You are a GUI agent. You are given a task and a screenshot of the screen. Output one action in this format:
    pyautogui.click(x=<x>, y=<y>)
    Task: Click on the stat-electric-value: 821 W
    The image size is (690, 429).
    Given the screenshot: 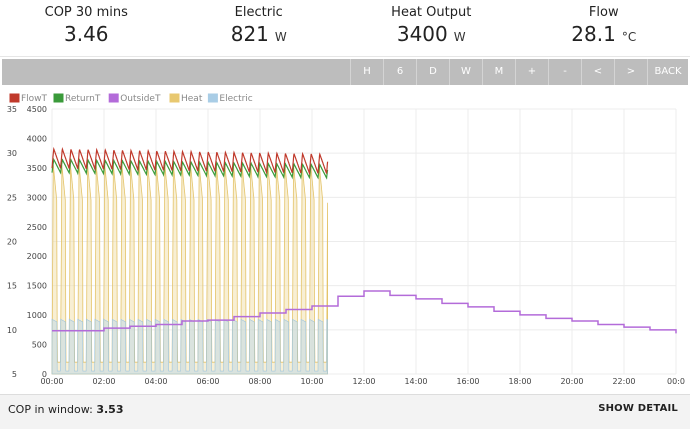 What is the action you would take?
    pyautogui.click(x=259, y=34)
    